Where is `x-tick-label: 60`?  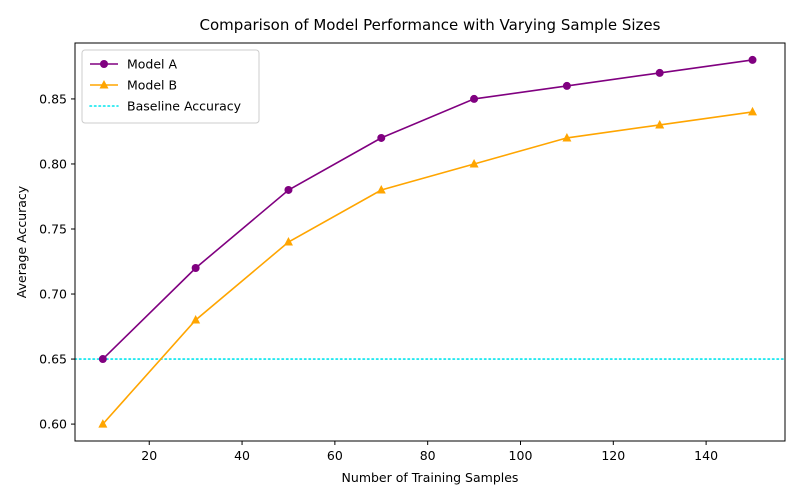 x-tick-label: 60 is located at coordinates (335, 455).